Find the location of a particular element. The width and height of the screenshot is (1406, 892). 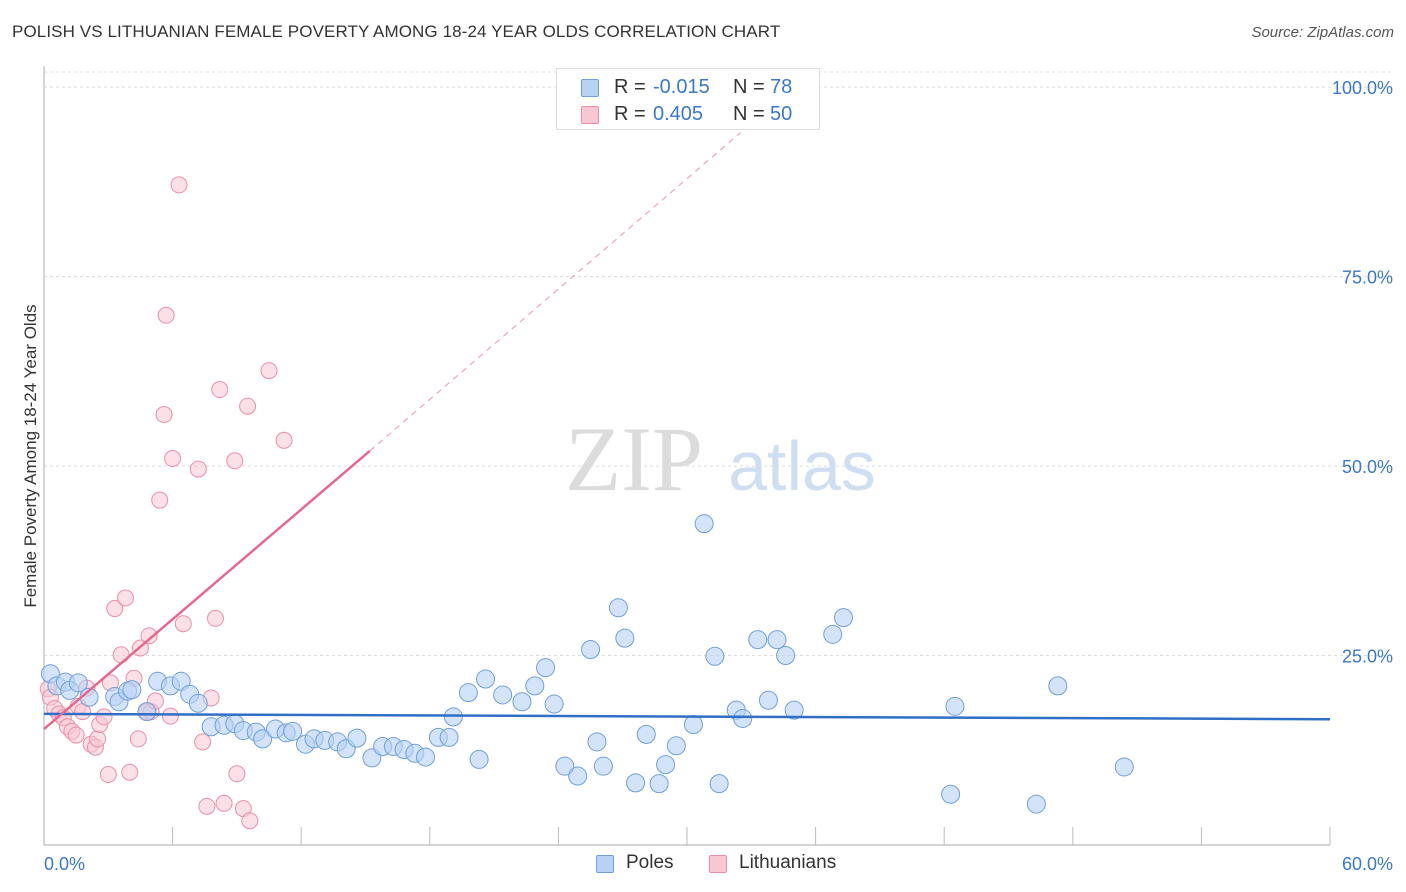

watermark: ZIP atlas is located at coordinates (720, 459).